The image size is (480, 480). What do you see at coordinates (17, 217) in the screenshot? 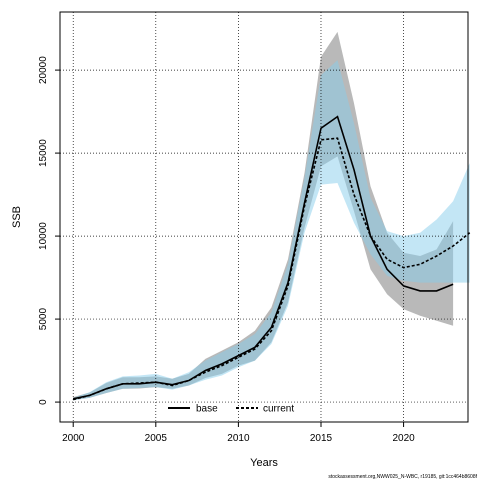
I see `y-axis-title: SSB` at bounding box center [17, 217].